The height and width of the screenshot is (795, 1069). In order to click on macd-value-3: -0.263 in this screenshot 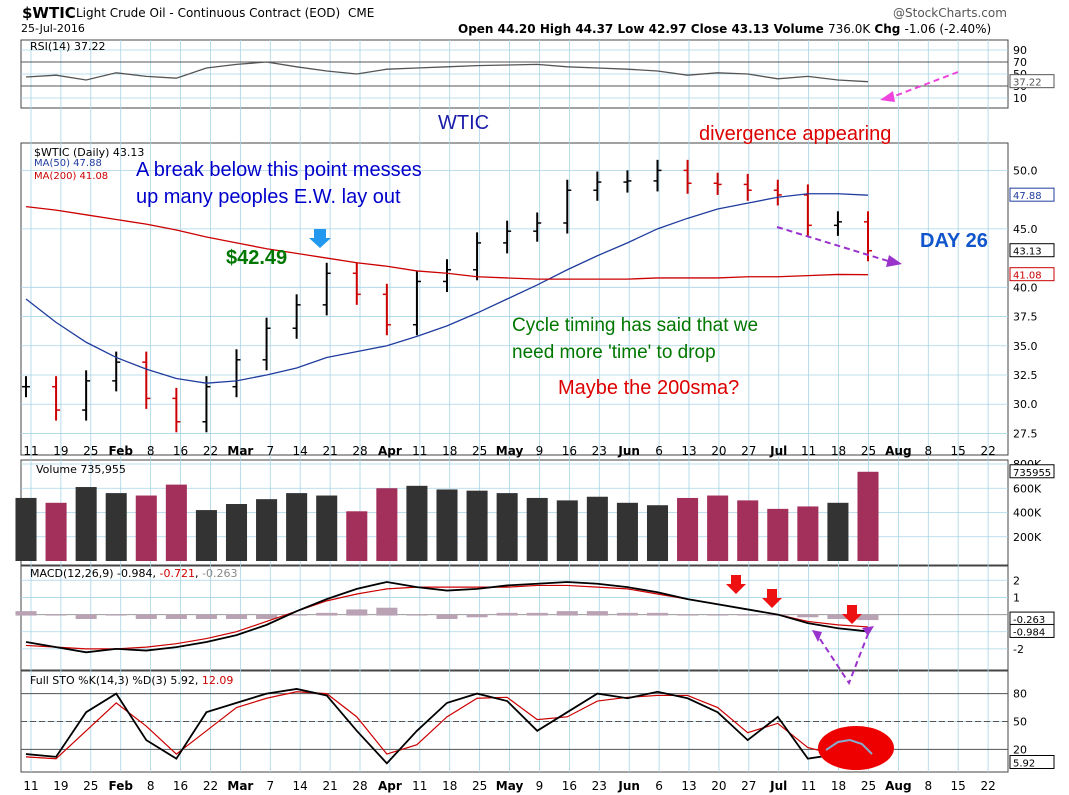, I will do `click(219, 573)`.